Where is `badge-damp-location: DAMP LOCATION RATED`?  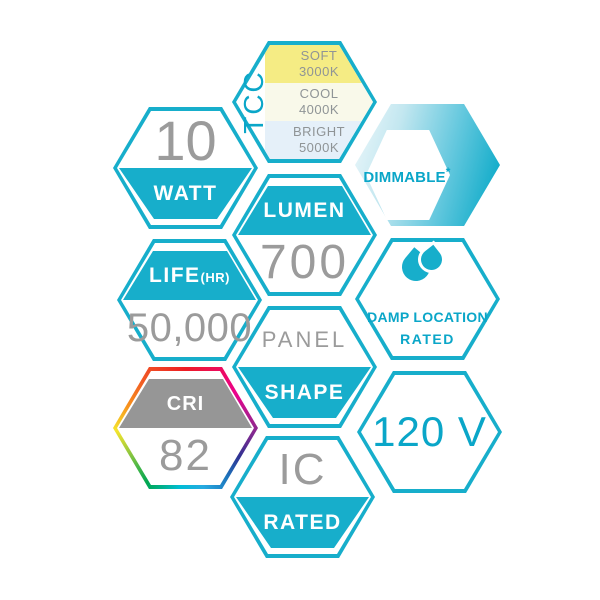
badge-damp-location: DAMP LOCATION RATED is located at coordinates (427, 299).